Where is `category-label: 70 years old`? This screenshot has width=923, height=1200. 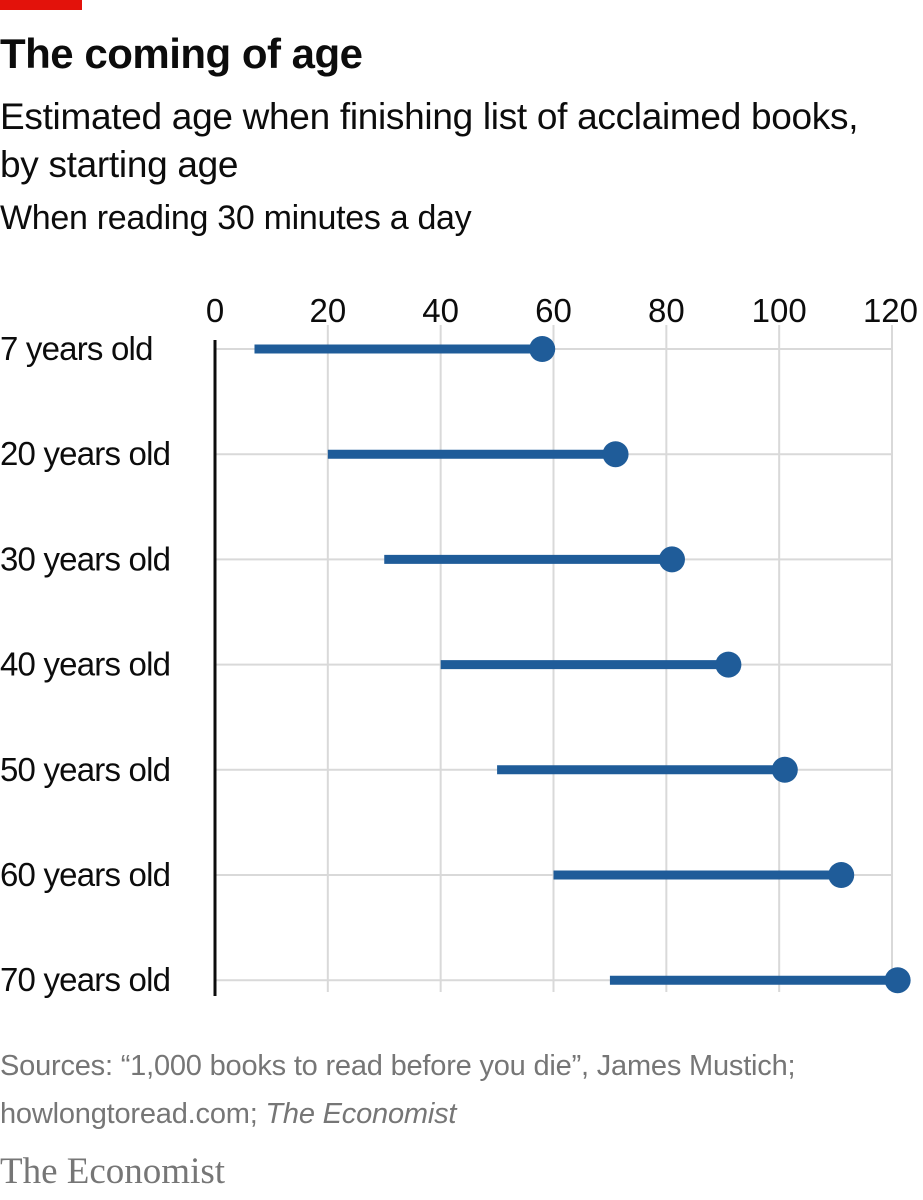 category-label: 70 years old is located at coordinates (85, 979).